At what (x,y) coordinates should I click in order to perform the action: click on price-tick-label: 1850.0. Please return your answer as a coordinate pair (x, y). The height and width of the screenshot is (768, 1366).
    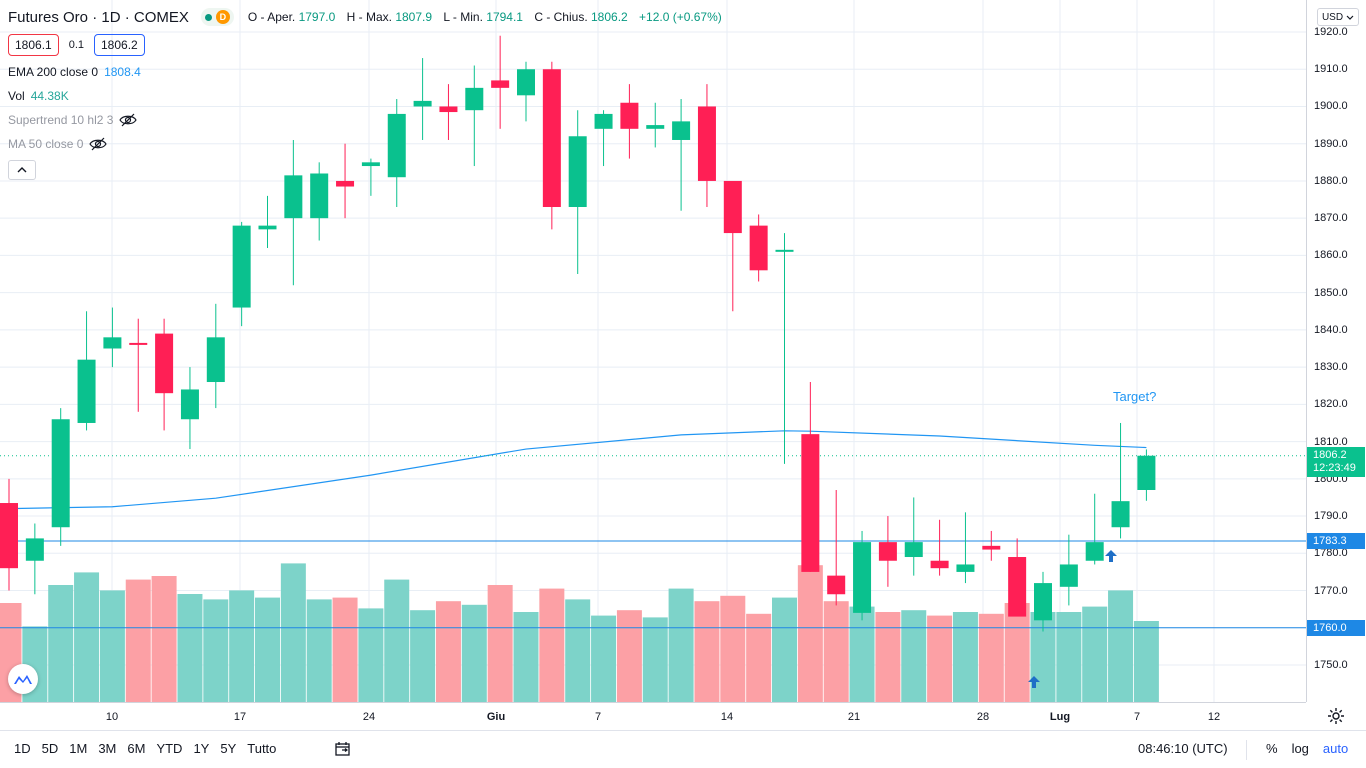
    Looking at the image, I should click on (1331, 292).